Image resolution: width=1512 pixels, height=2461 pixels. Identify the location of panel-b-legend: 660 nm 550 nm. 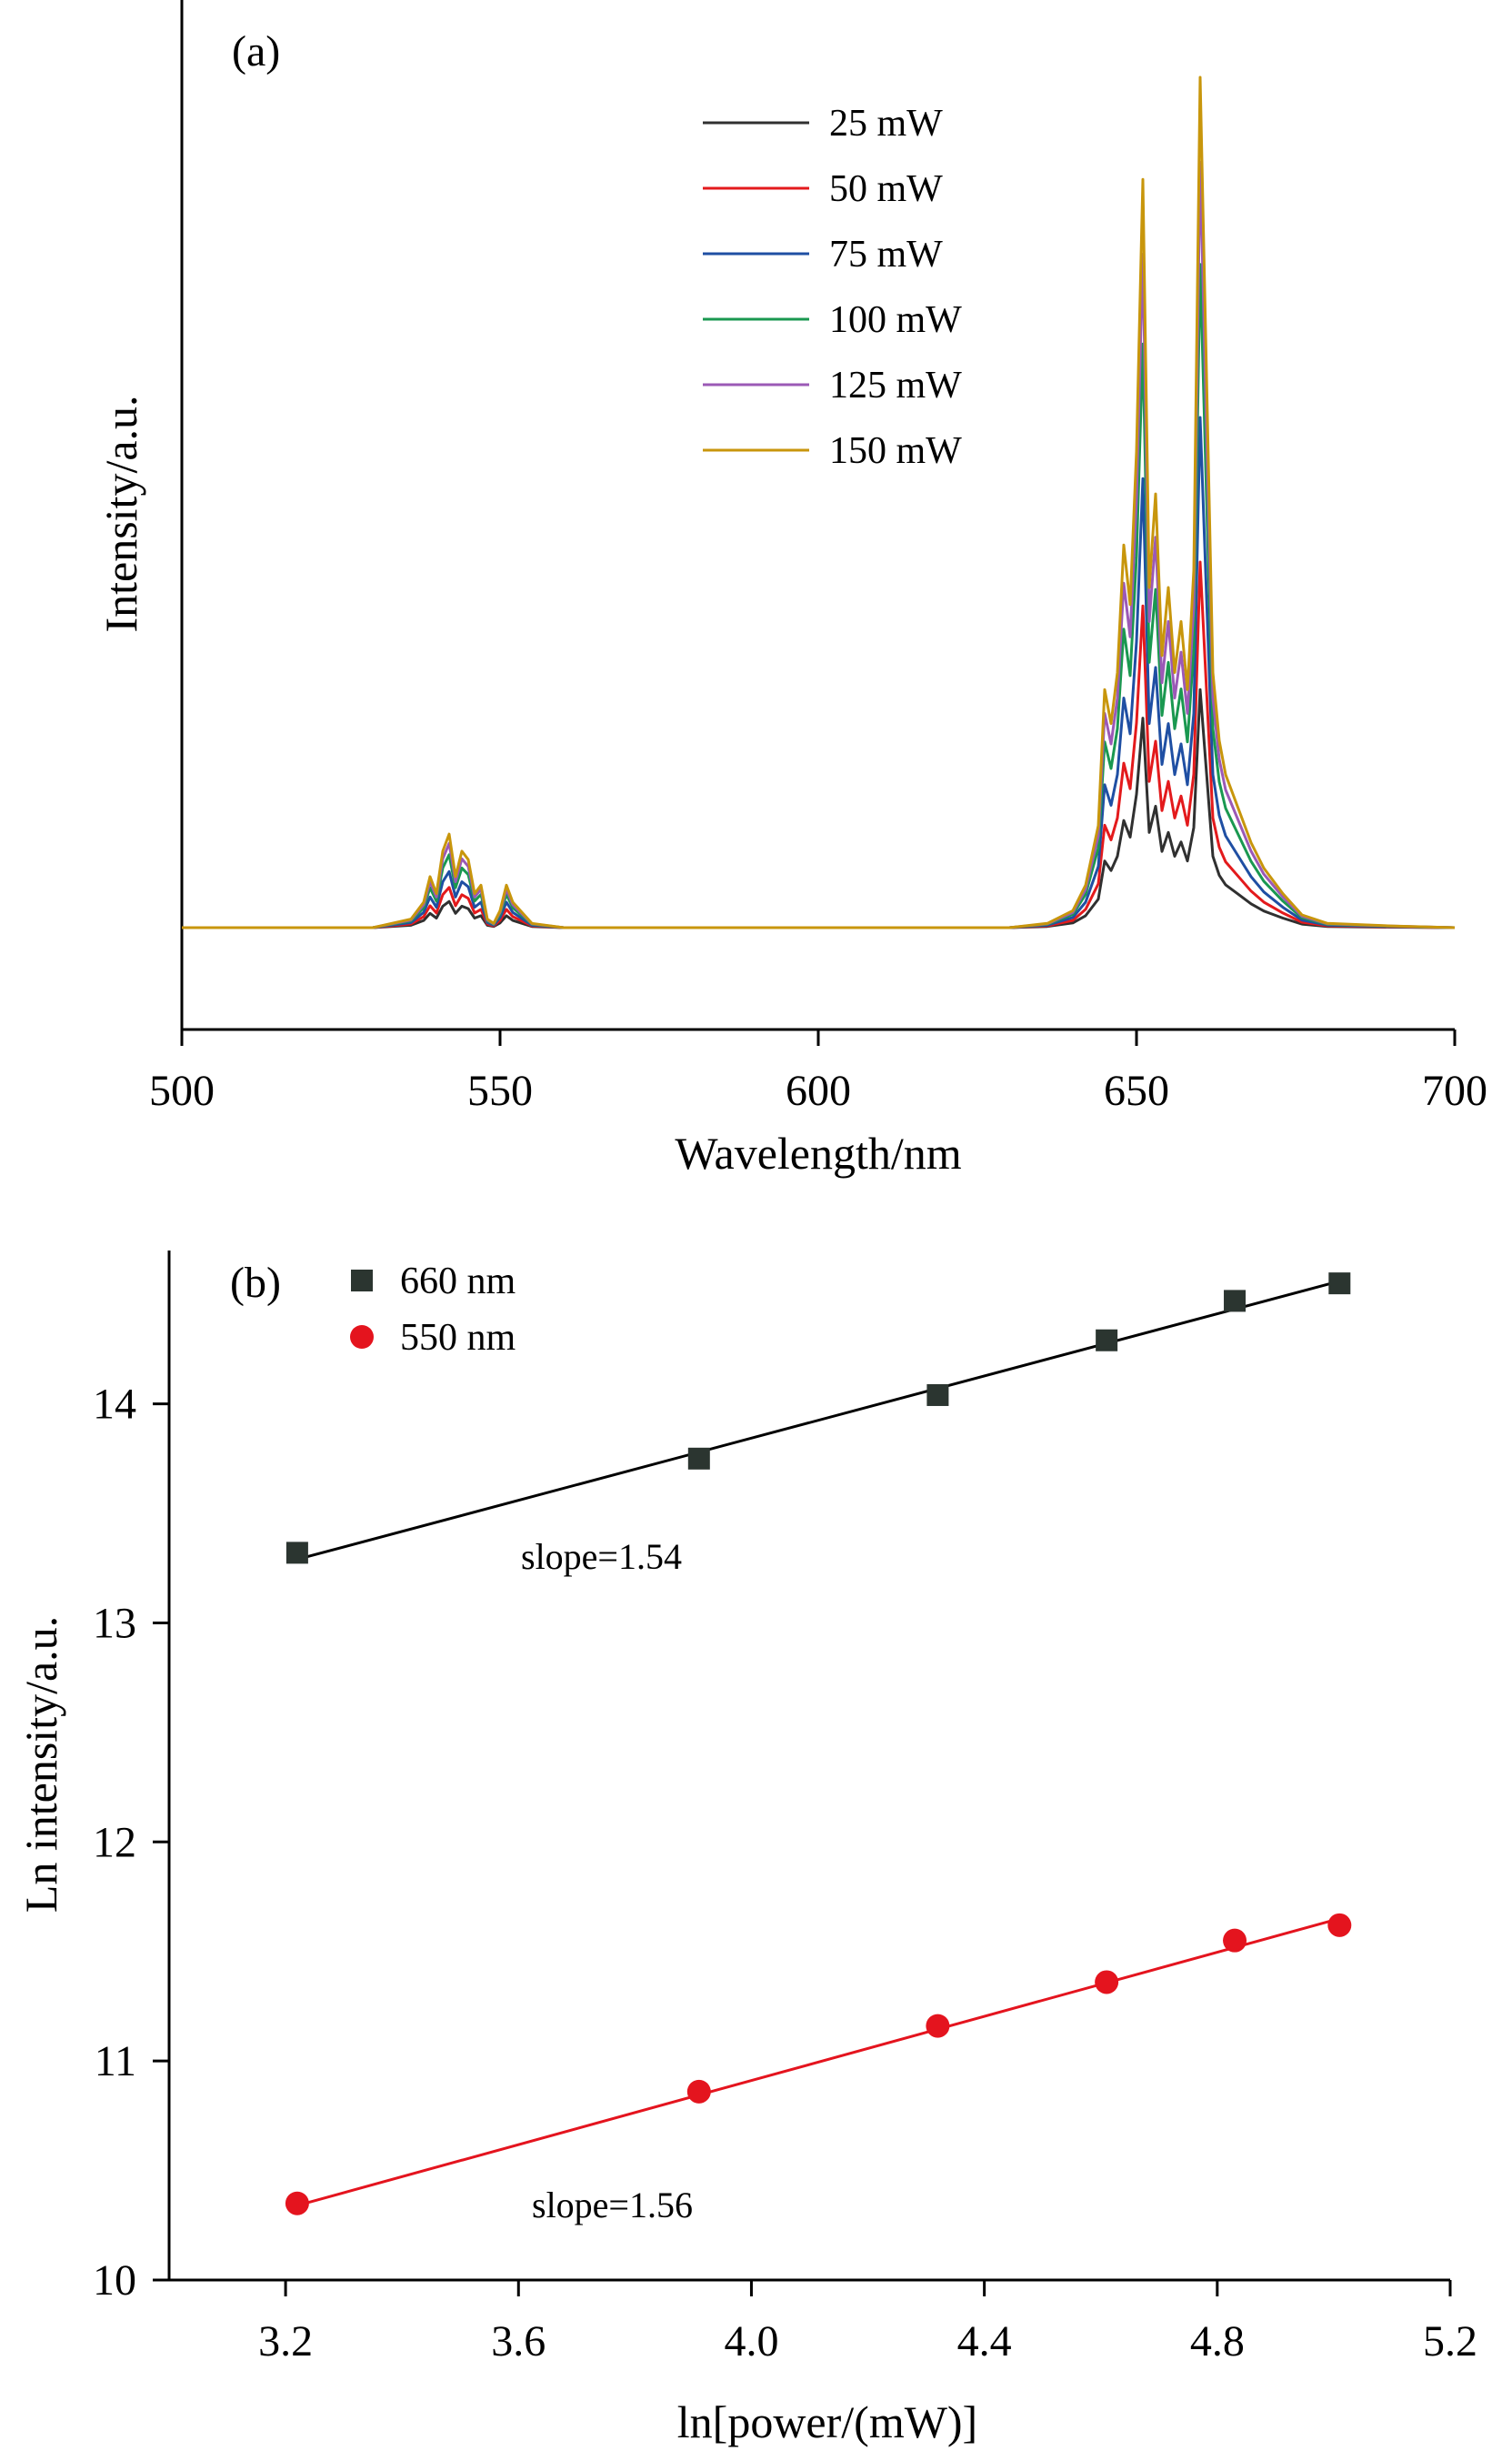
(433, 1310).